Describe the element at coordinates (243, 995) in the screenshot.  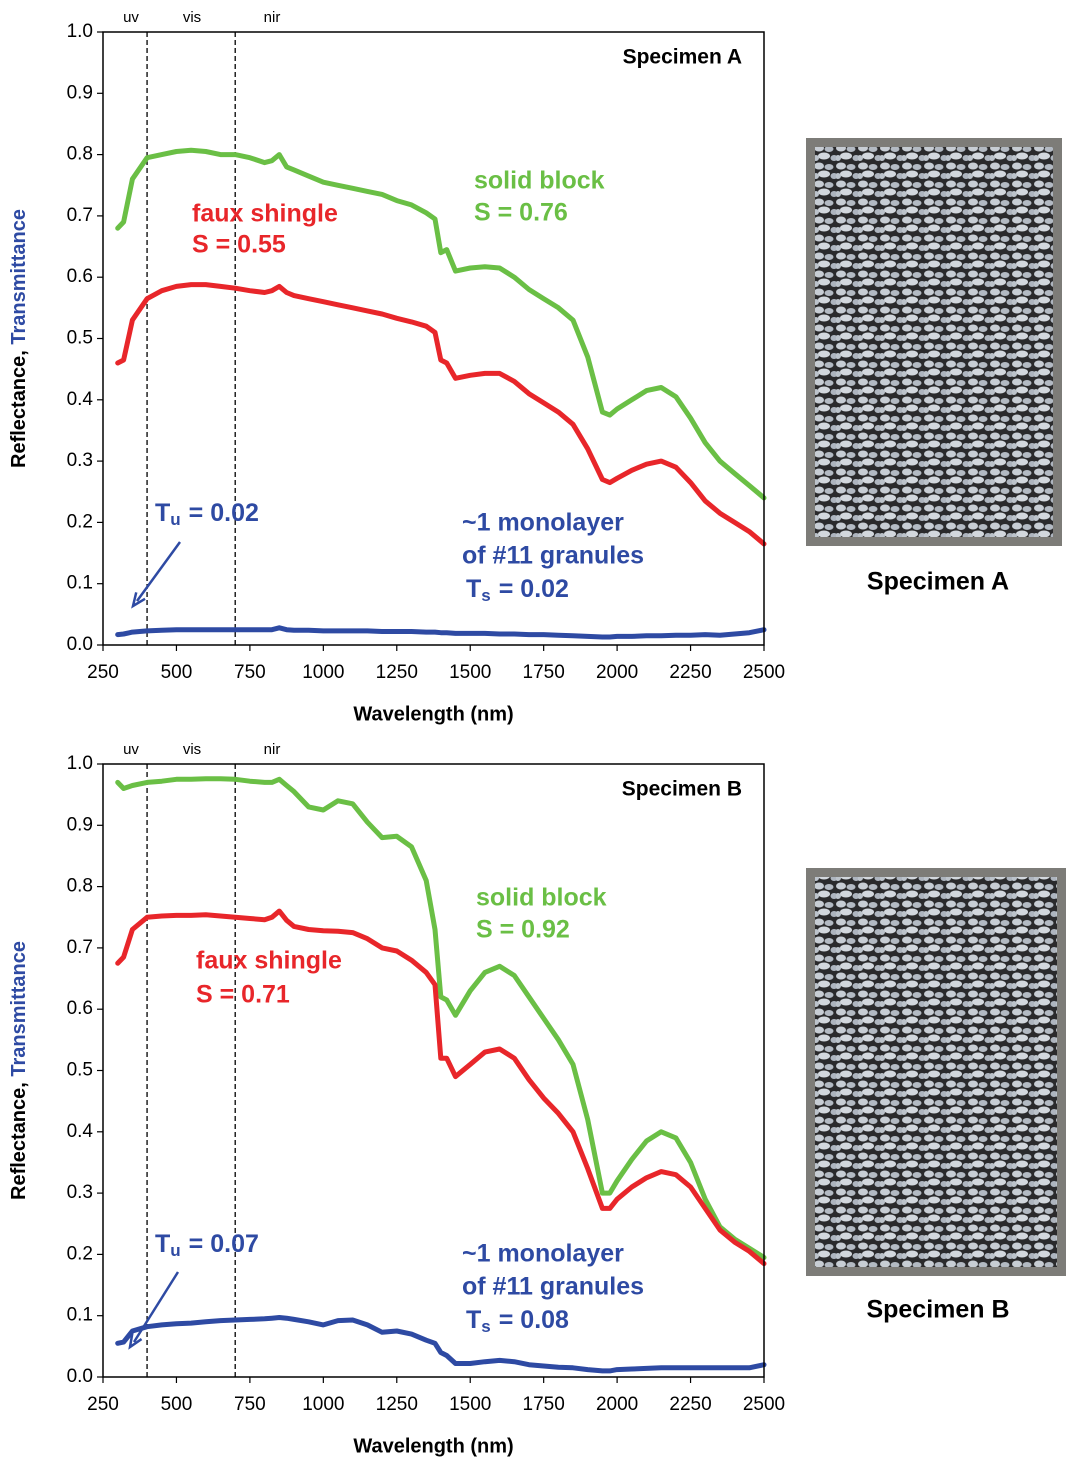
I see `annotation: S = 0.71` at that location.